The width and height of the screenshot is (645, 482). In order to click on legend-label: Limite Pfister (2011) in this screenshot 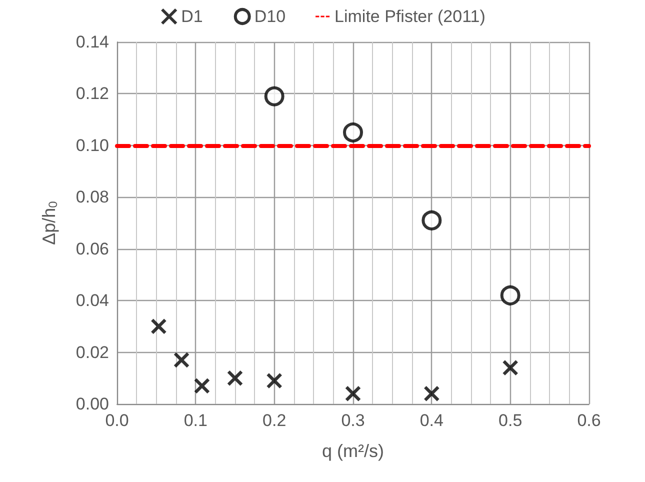, I will do `click(410, 16)`.